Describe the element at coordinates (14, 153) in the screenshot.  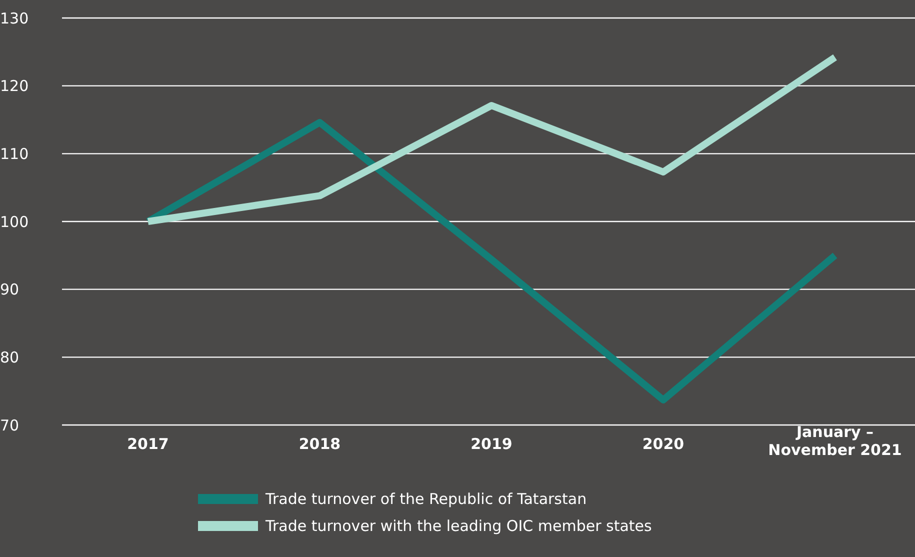
I see `y-tick-label: 110` at that location.